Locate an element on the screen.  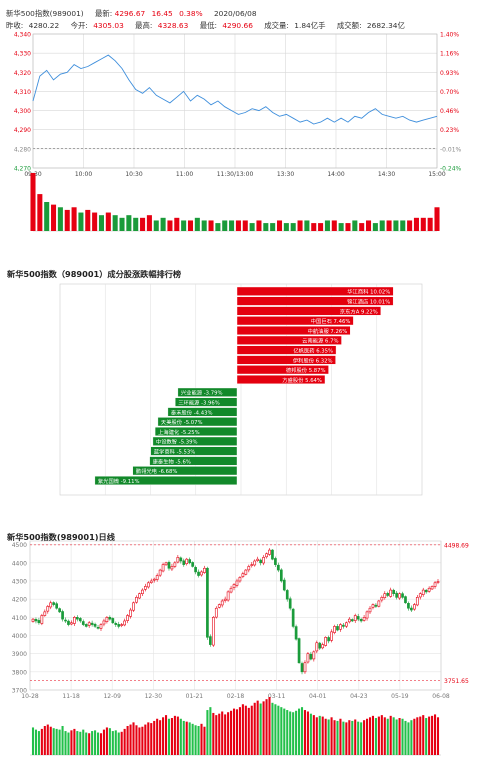
volume-label: 成交量: is located at coordinates (276, 25).